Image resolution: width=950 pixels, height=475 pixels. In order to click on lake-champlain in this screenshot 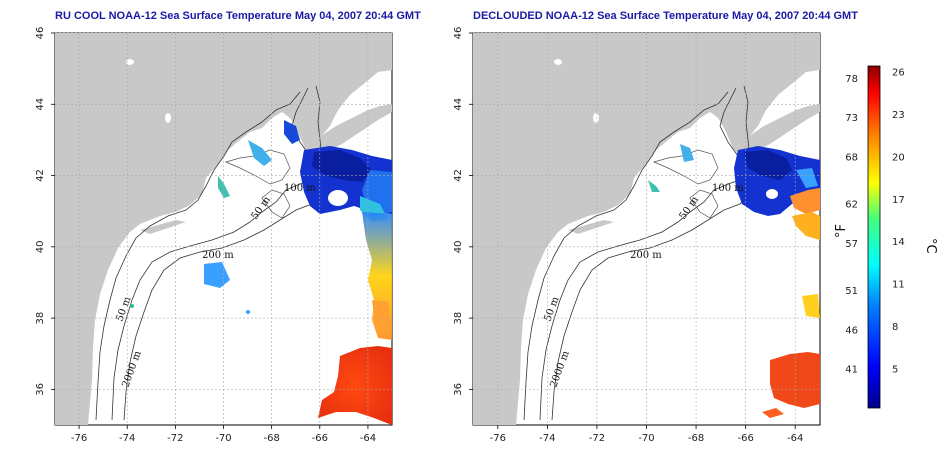, I will do `click(130, 62)`.